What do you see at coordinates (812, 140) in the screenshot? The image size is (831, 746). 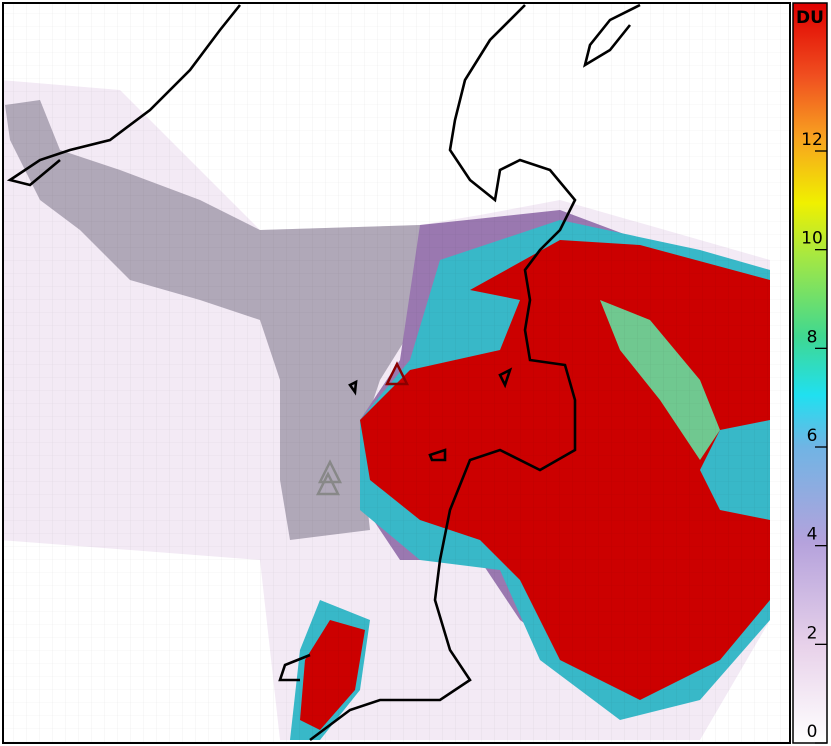 I see `colorbar-tick-label: 12` at bounding box center [812, 140].